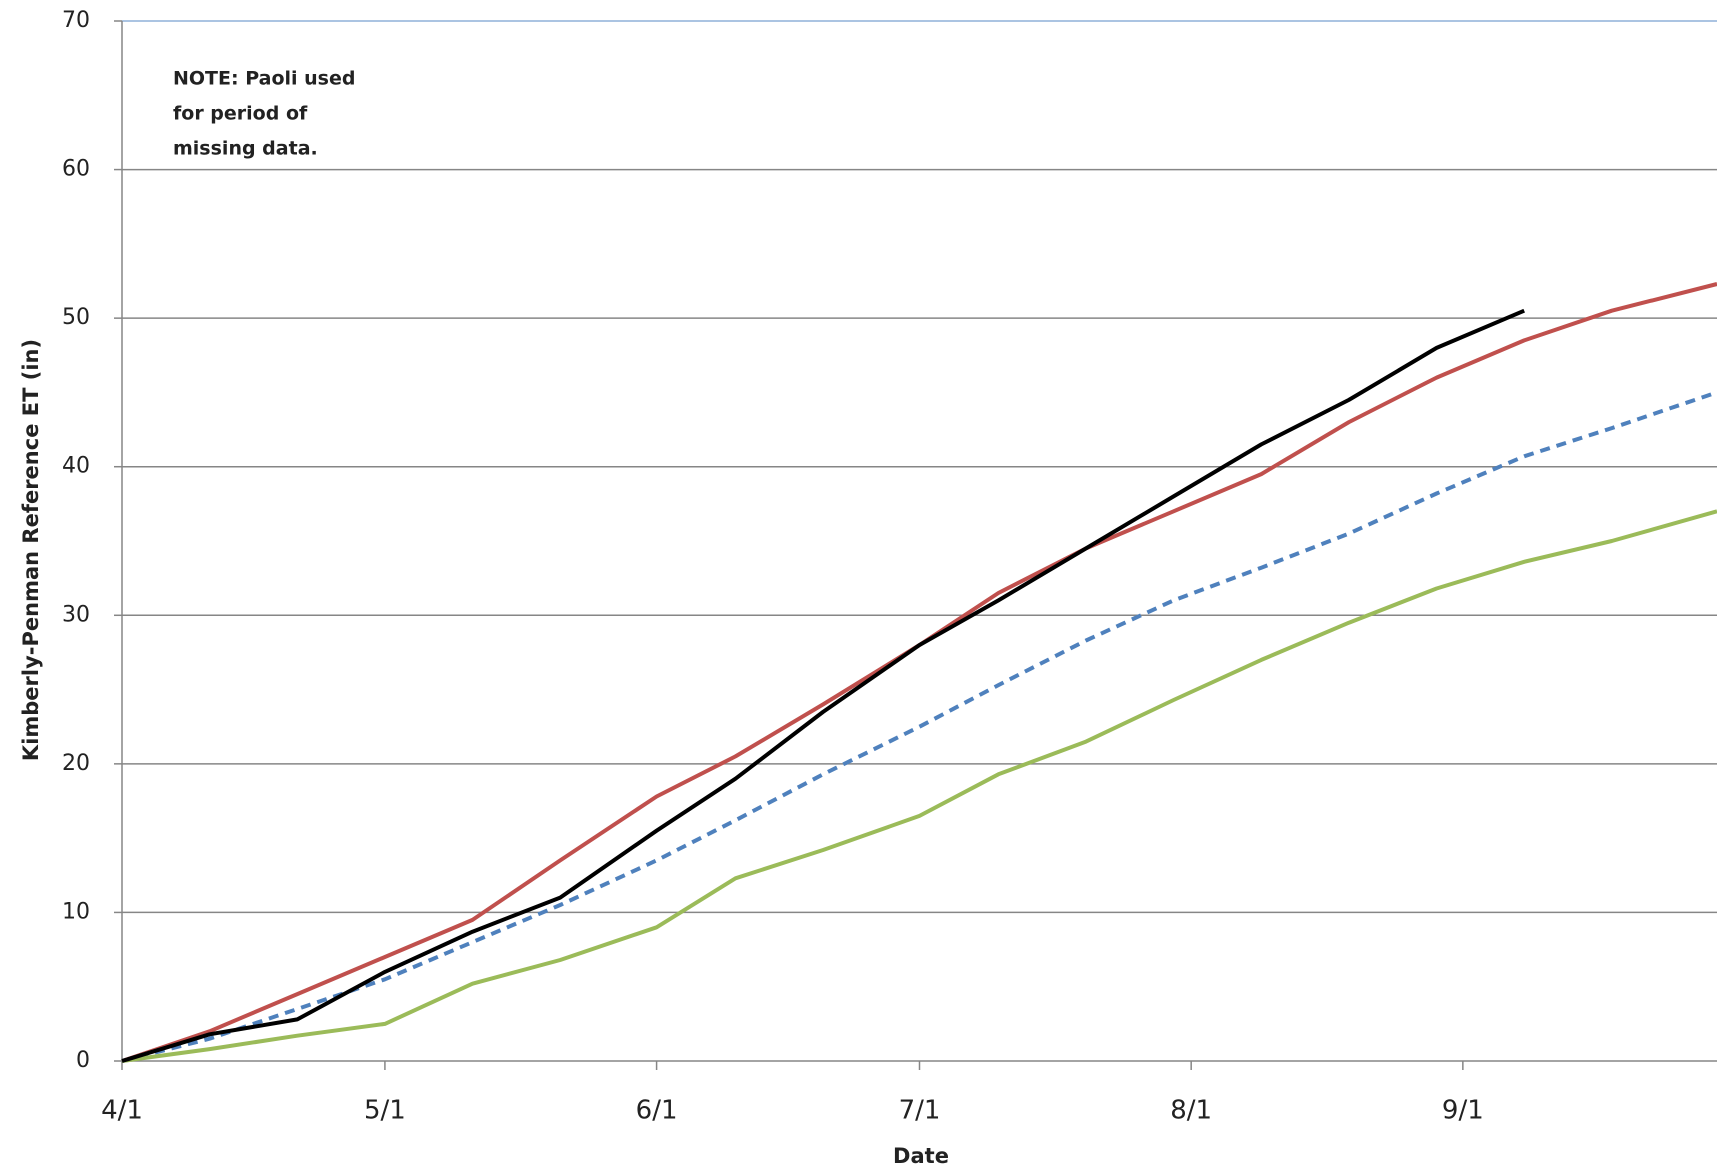  I want to click on y-tick-label: 40, so click(76, 466).